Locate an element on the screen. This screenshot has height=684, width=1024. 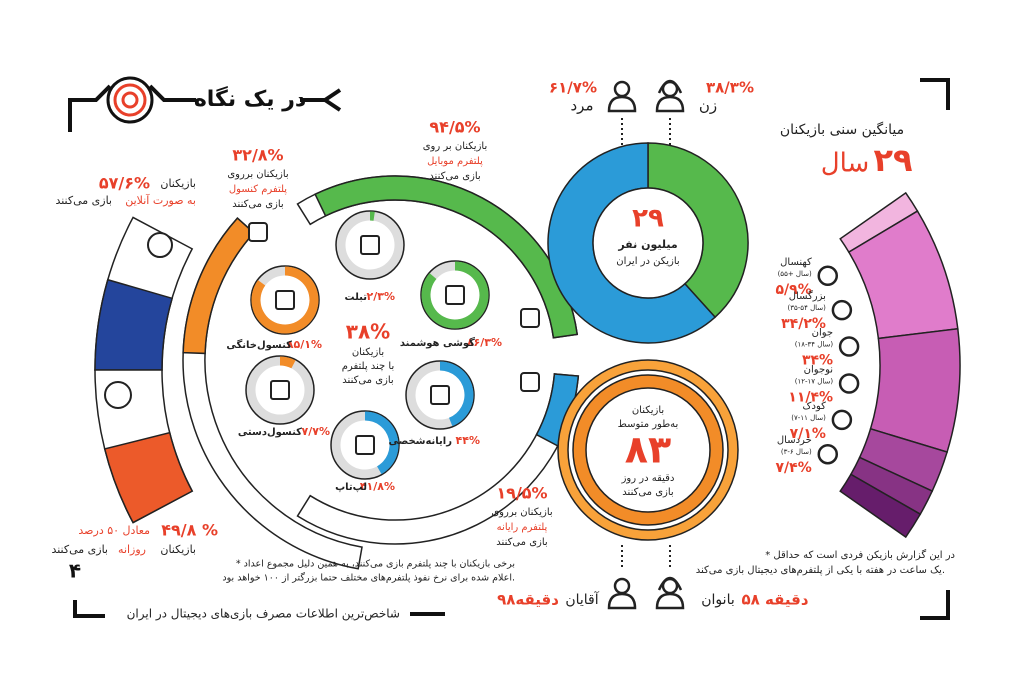
age-unit: سال is located at coordinates (845, 164).